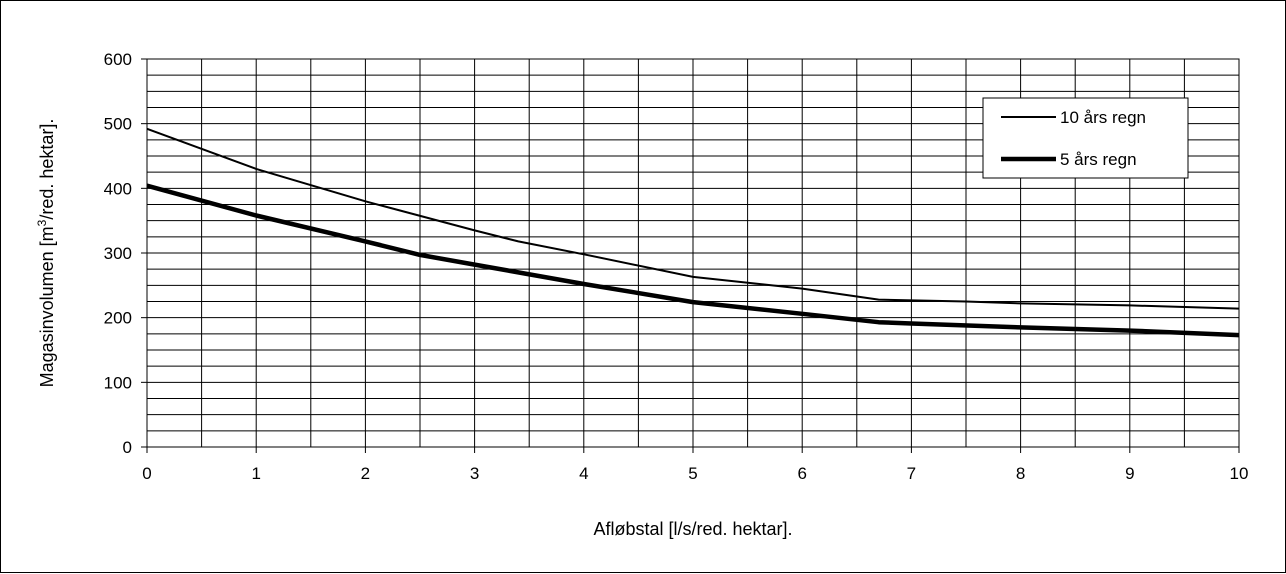 This screenshot has height=574, width=1286. I want to click on x-tick-label: 3, so click(474, 473).